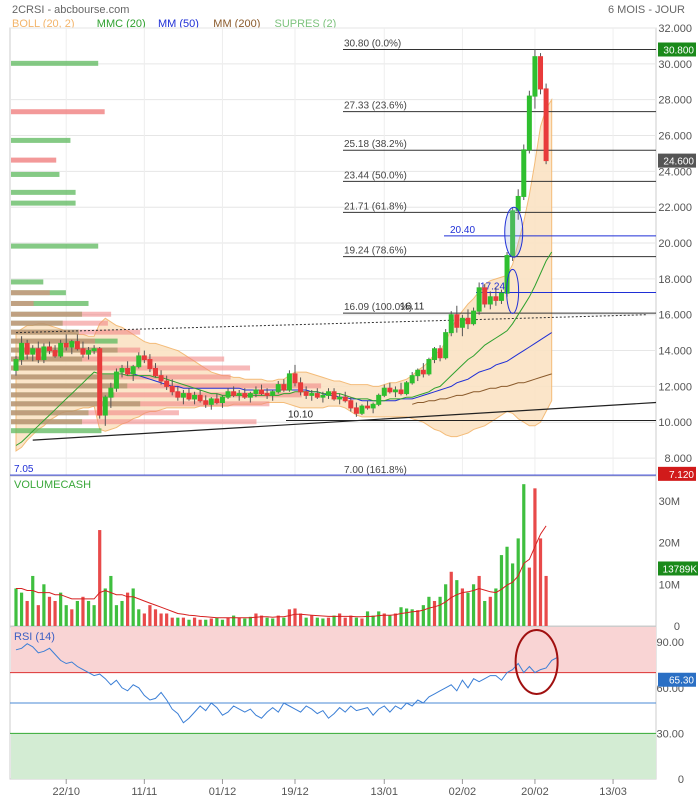  Describe the element at coordinates (378, 307) in the screenshot. I see `fib-level-label: 16.09 (100.0%)` at that location.